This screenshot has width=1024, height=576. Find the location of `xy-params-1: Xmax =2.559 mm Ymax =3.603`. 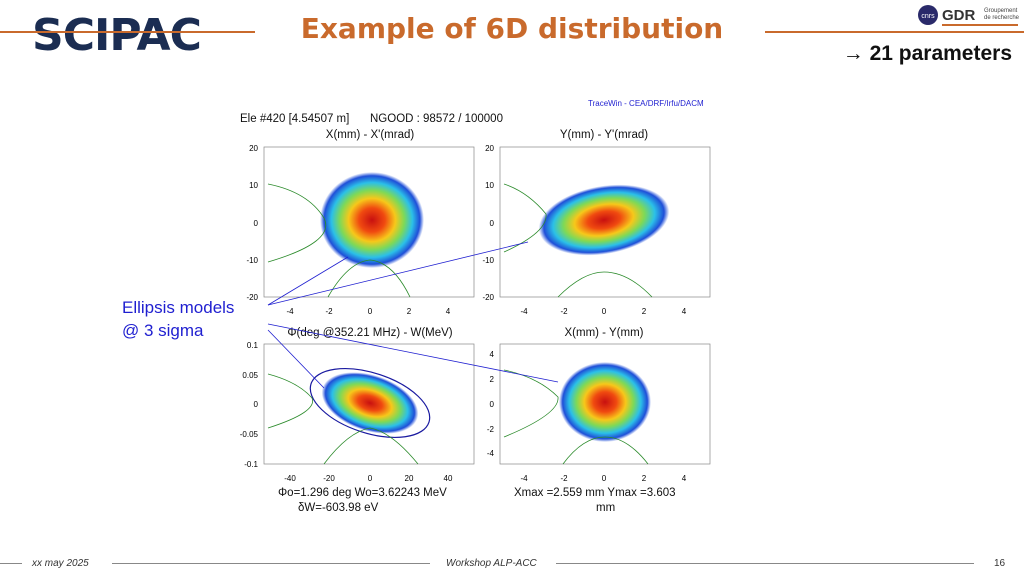

xy-params-1: Xmax =2.559 mm Ymax =3.603 is located at coordinates (595, 493).